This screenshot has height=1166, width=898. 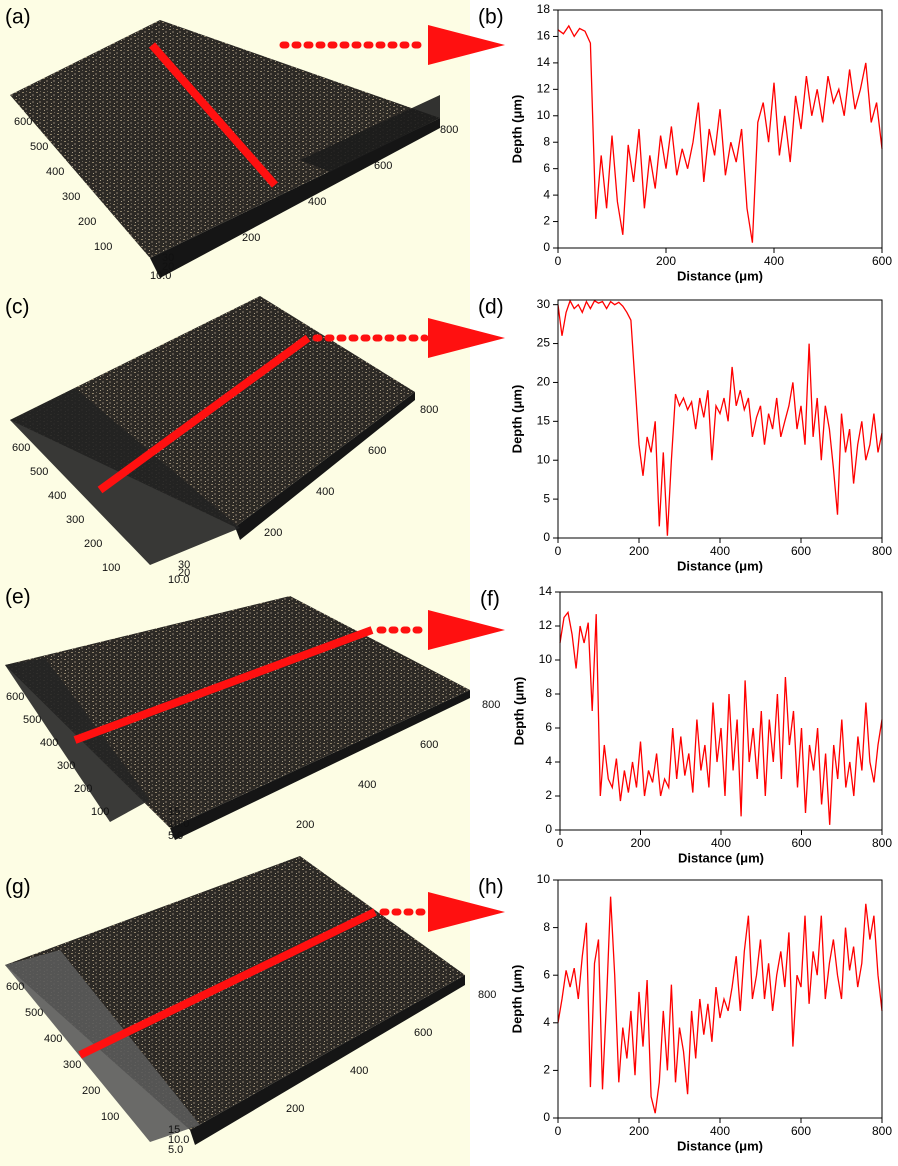 What do you see at coordinates (491, 307) in the screenshot?
I see `panel-label: (d)` at bounding box center [491, 307].